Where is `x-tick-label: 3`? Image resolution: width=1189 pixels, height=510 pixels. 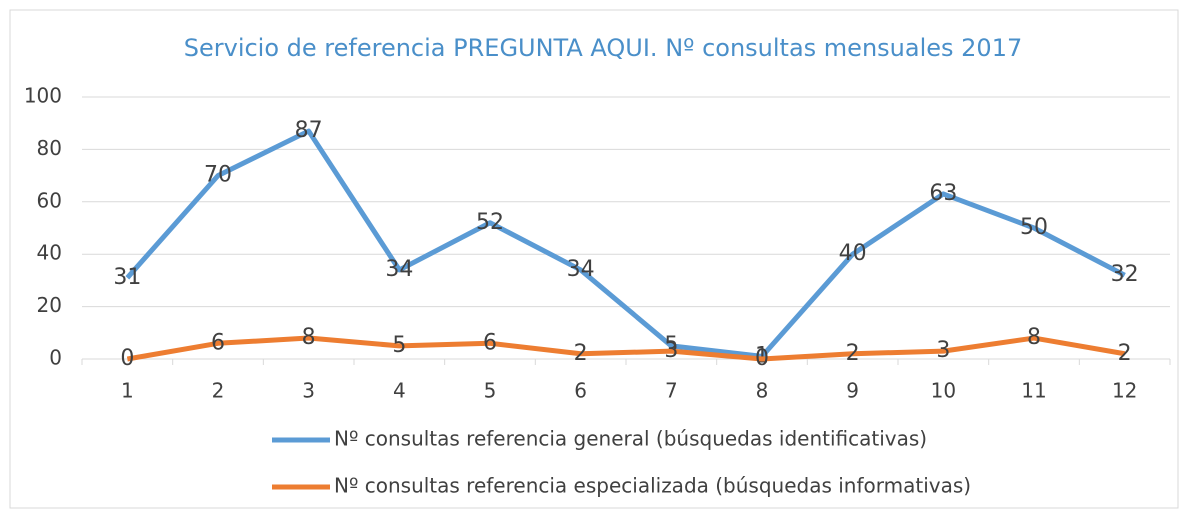 x-tick-label: 3 is located at coordinates (308, 391).